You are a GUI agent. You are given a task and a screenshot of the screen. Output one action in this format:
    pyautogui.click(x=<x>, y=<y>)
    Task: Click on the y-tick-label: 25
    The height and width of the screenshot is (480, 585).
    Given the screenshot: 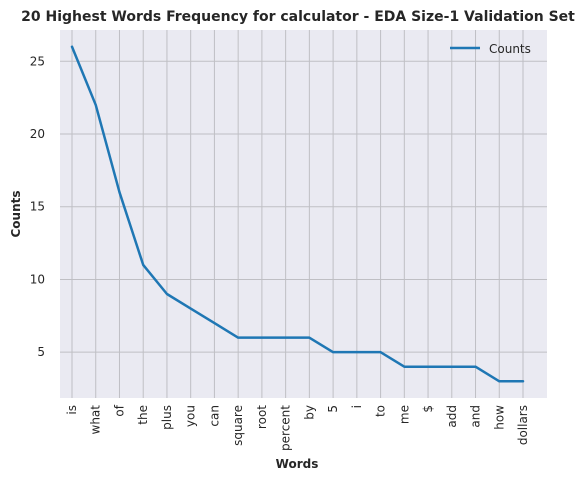 What is the action you would take?
    pyautogui.click(x=37, y=61)
    